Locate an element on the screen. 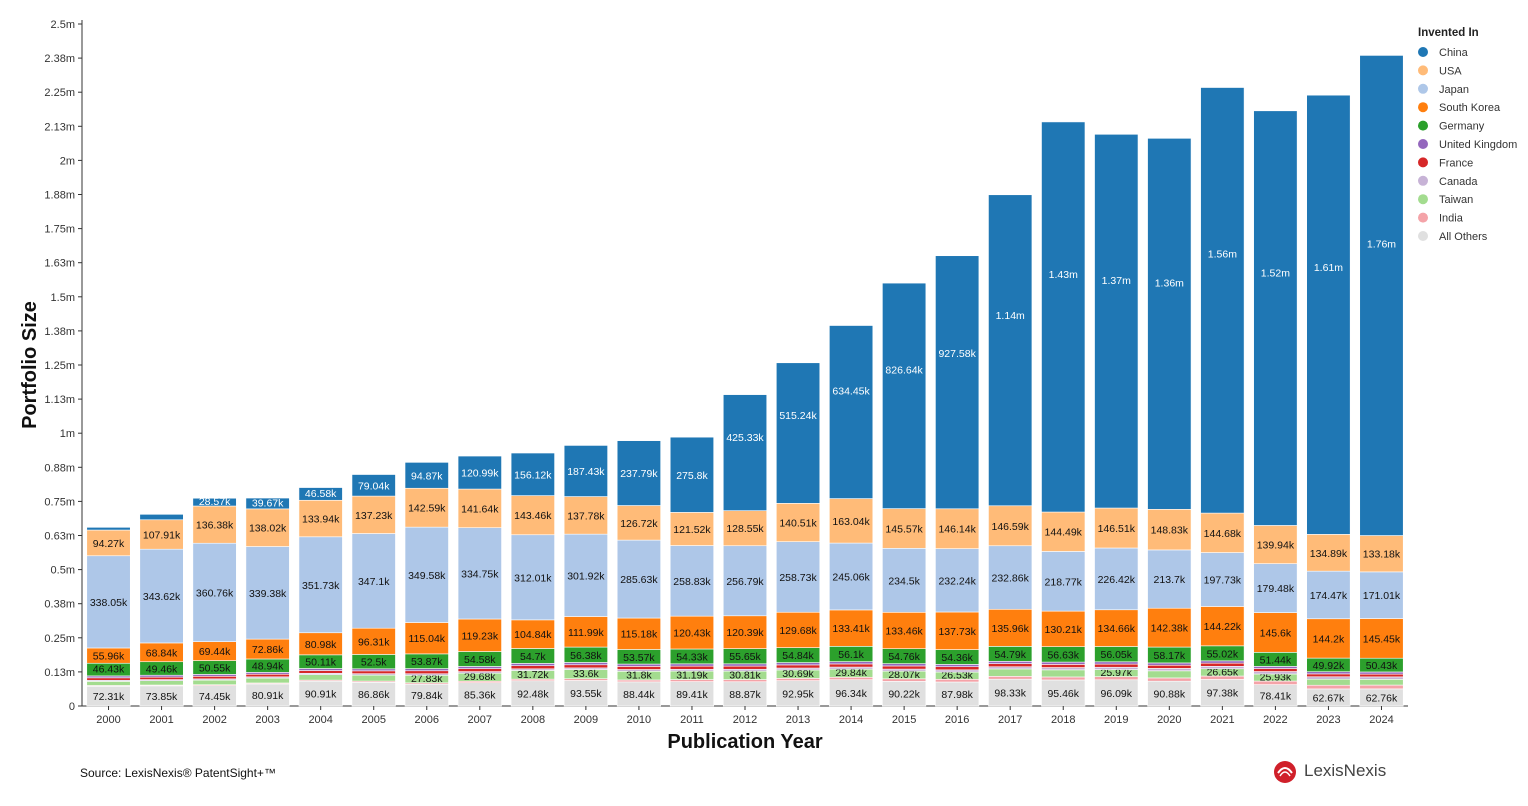 The width and height of the screenshot is (1528, 806). x-tick-label: 2006 is located at coordinates (427, 720).